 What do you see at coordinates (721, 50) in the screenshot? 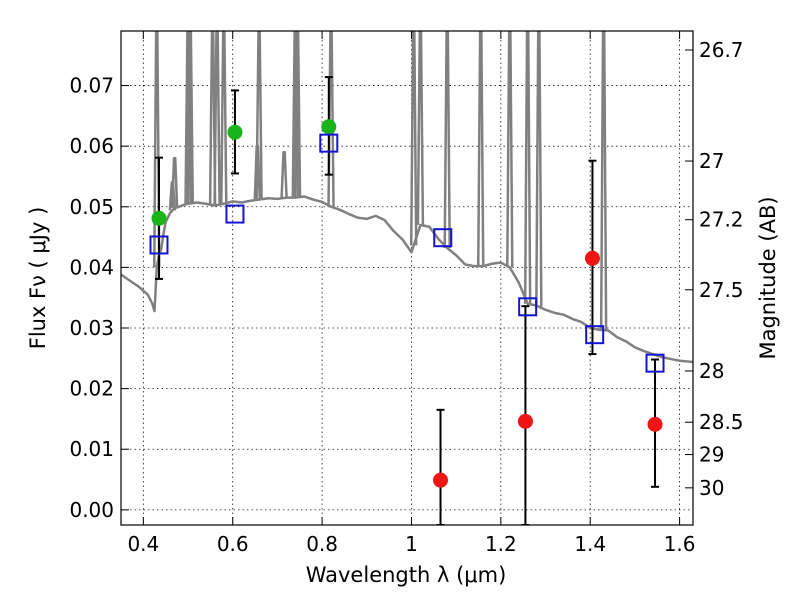
I see `right-tick-label: 26.7` at bounding box center [721, 50].